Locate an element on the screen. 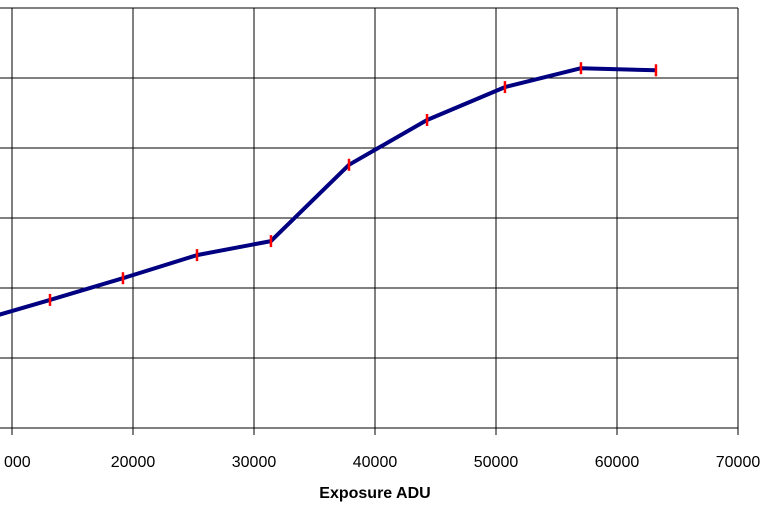 The image size is (770, 511). x-tick-label: 50000 is located at coordinates (496, 462).